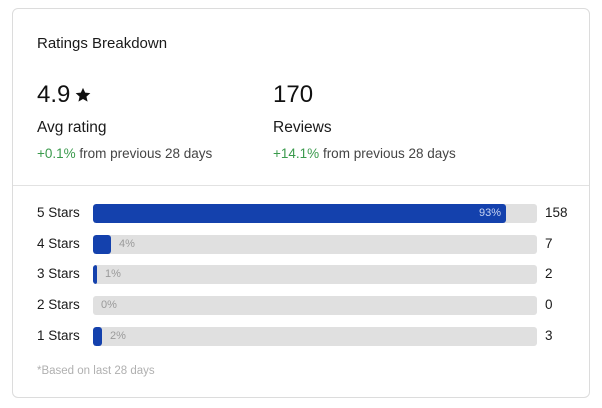 The height and width of the screenshot is (408, 602). What do you see at coordinates (127, 243) in the screenshot?
I see `rating-bar-percent: 4%` at bounding box center [127, 243].